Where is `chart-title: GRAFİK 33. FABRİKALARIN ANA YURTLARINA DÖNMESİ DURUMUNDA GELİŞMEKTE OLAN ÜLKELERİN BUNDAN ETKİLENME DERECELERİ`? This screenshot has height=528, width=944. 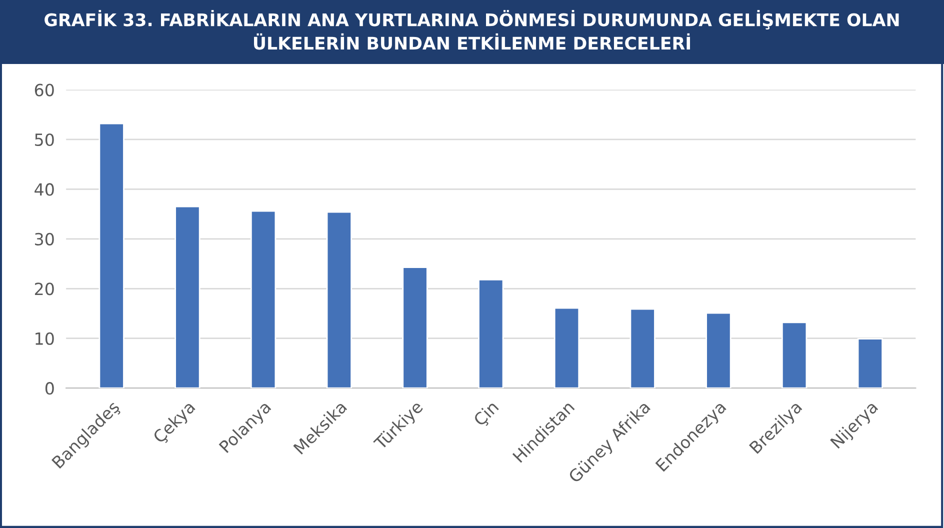
chart-title: GRAFİK 33. FABRİKALARIN ANA YURTLARINA DÖNMESİ DURUMUNDA GELİŞMEKTE OLAN ÜLKELERİN BUNDAN ETKİLENME DERECELERİ is located at coordinates (471, 30).